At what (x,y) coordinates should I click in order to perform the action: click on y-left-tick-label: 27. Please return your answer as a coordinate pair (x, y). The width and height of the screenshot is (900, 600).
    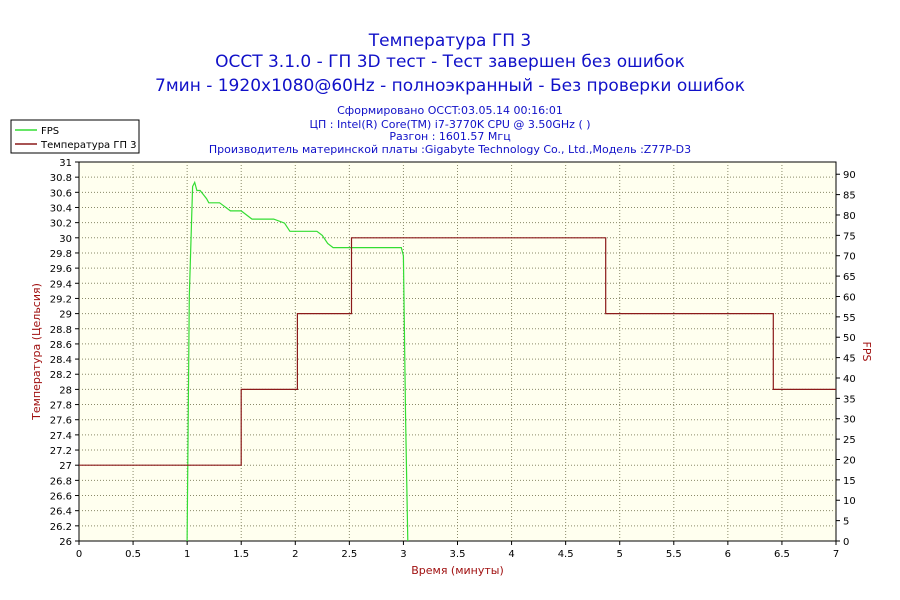
    Looking at the image, I should click on (65, 466).